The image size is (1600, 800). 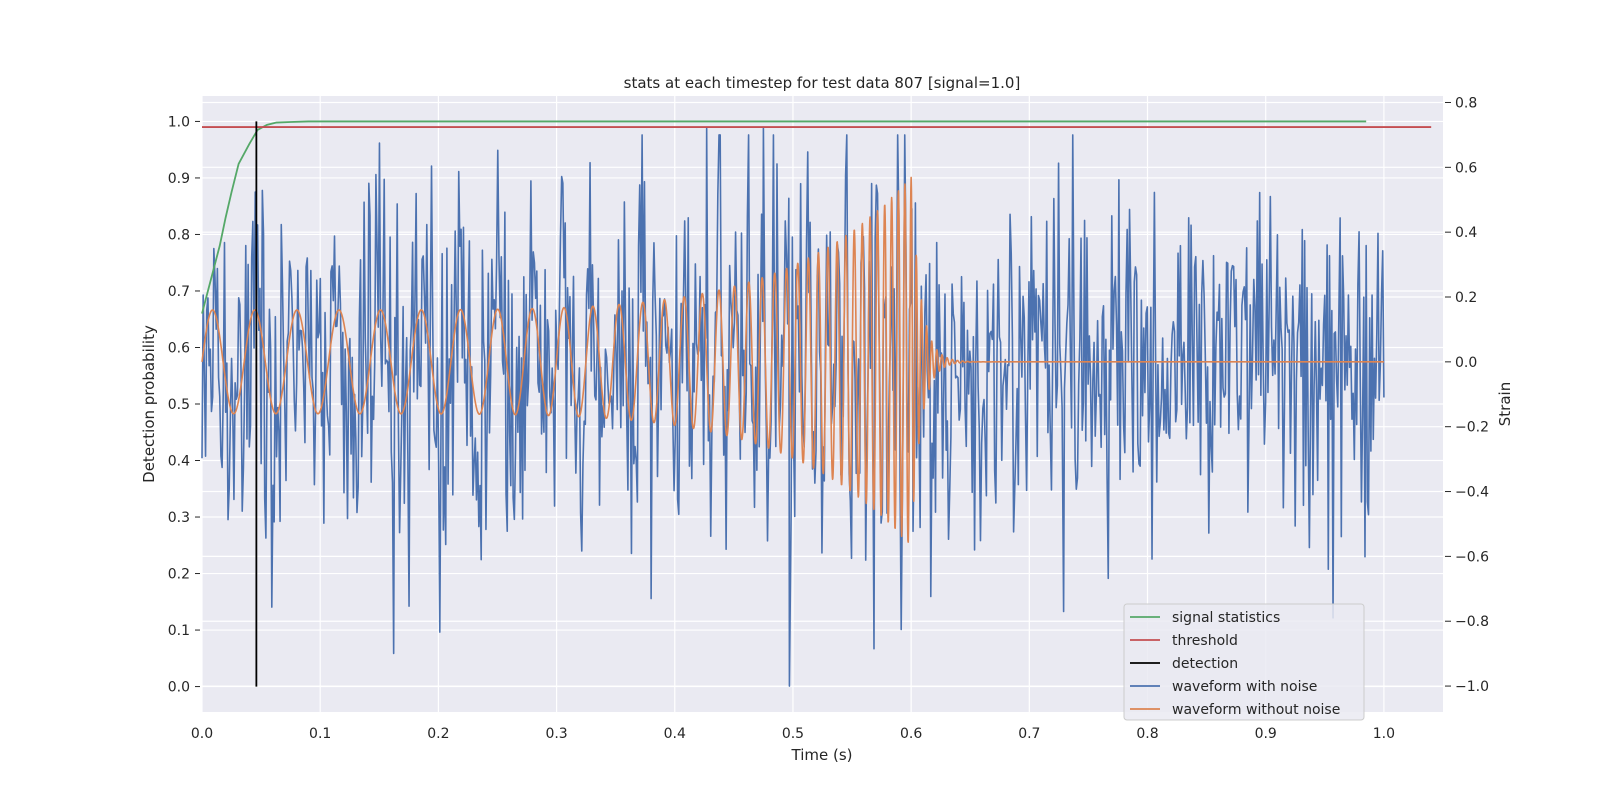 What do you see at coordinates (179, 292) in the screenshot?
I see `y-left-tick-label: 0.7` at bounding box center [179, 292].